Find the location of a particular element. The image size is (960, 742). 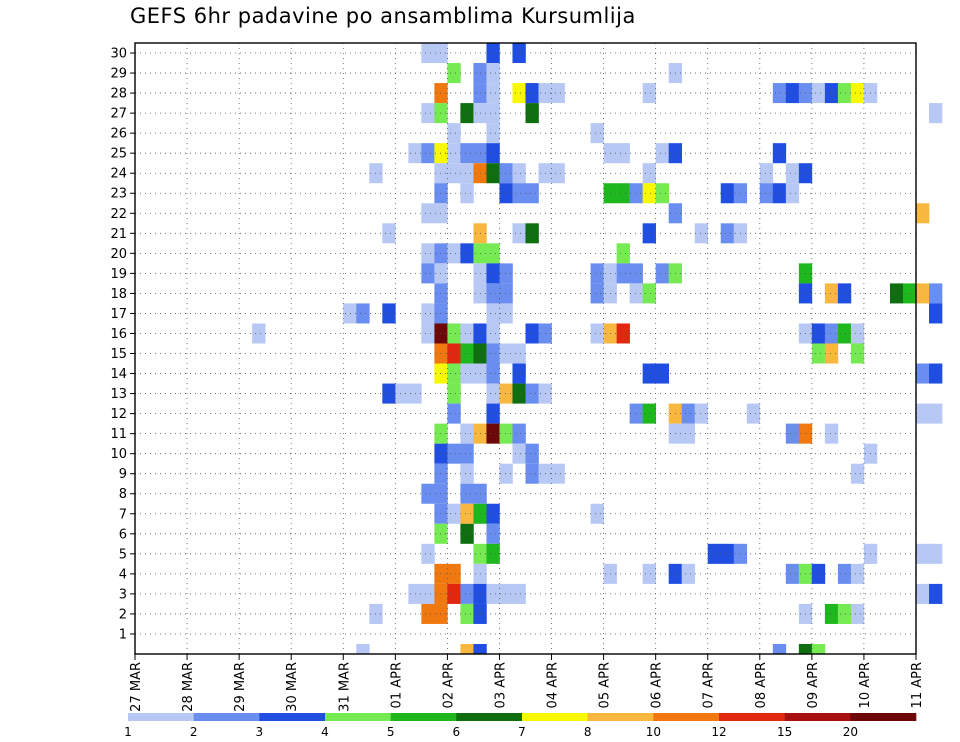

x-tick-label: 01 APR is located at coordinates (396, 685).